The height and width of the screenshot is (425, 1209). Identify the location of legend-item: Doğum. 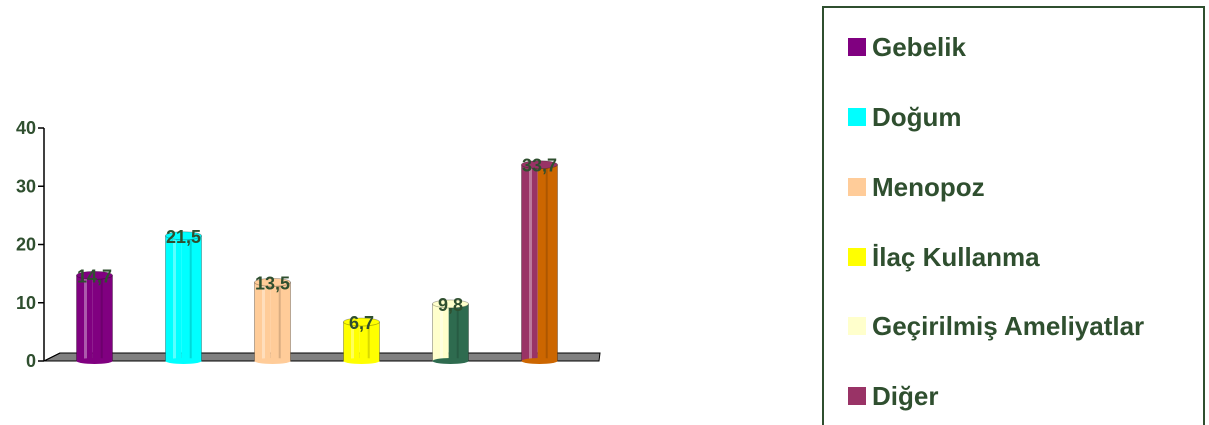
(905, 117).